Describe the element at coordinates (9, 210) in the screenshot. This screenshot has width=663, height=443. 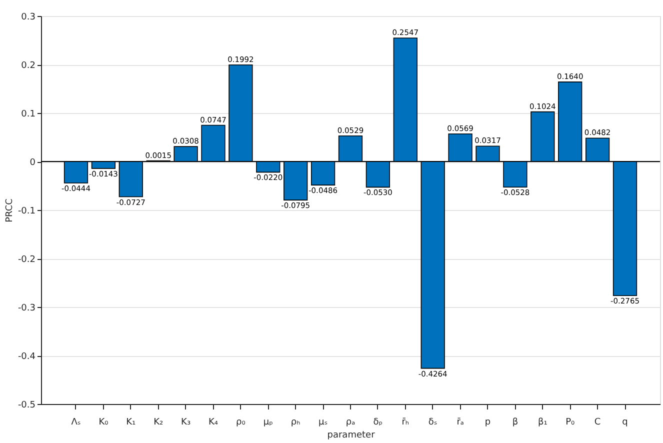
I see `y-axis-title: PRCC` at that location.